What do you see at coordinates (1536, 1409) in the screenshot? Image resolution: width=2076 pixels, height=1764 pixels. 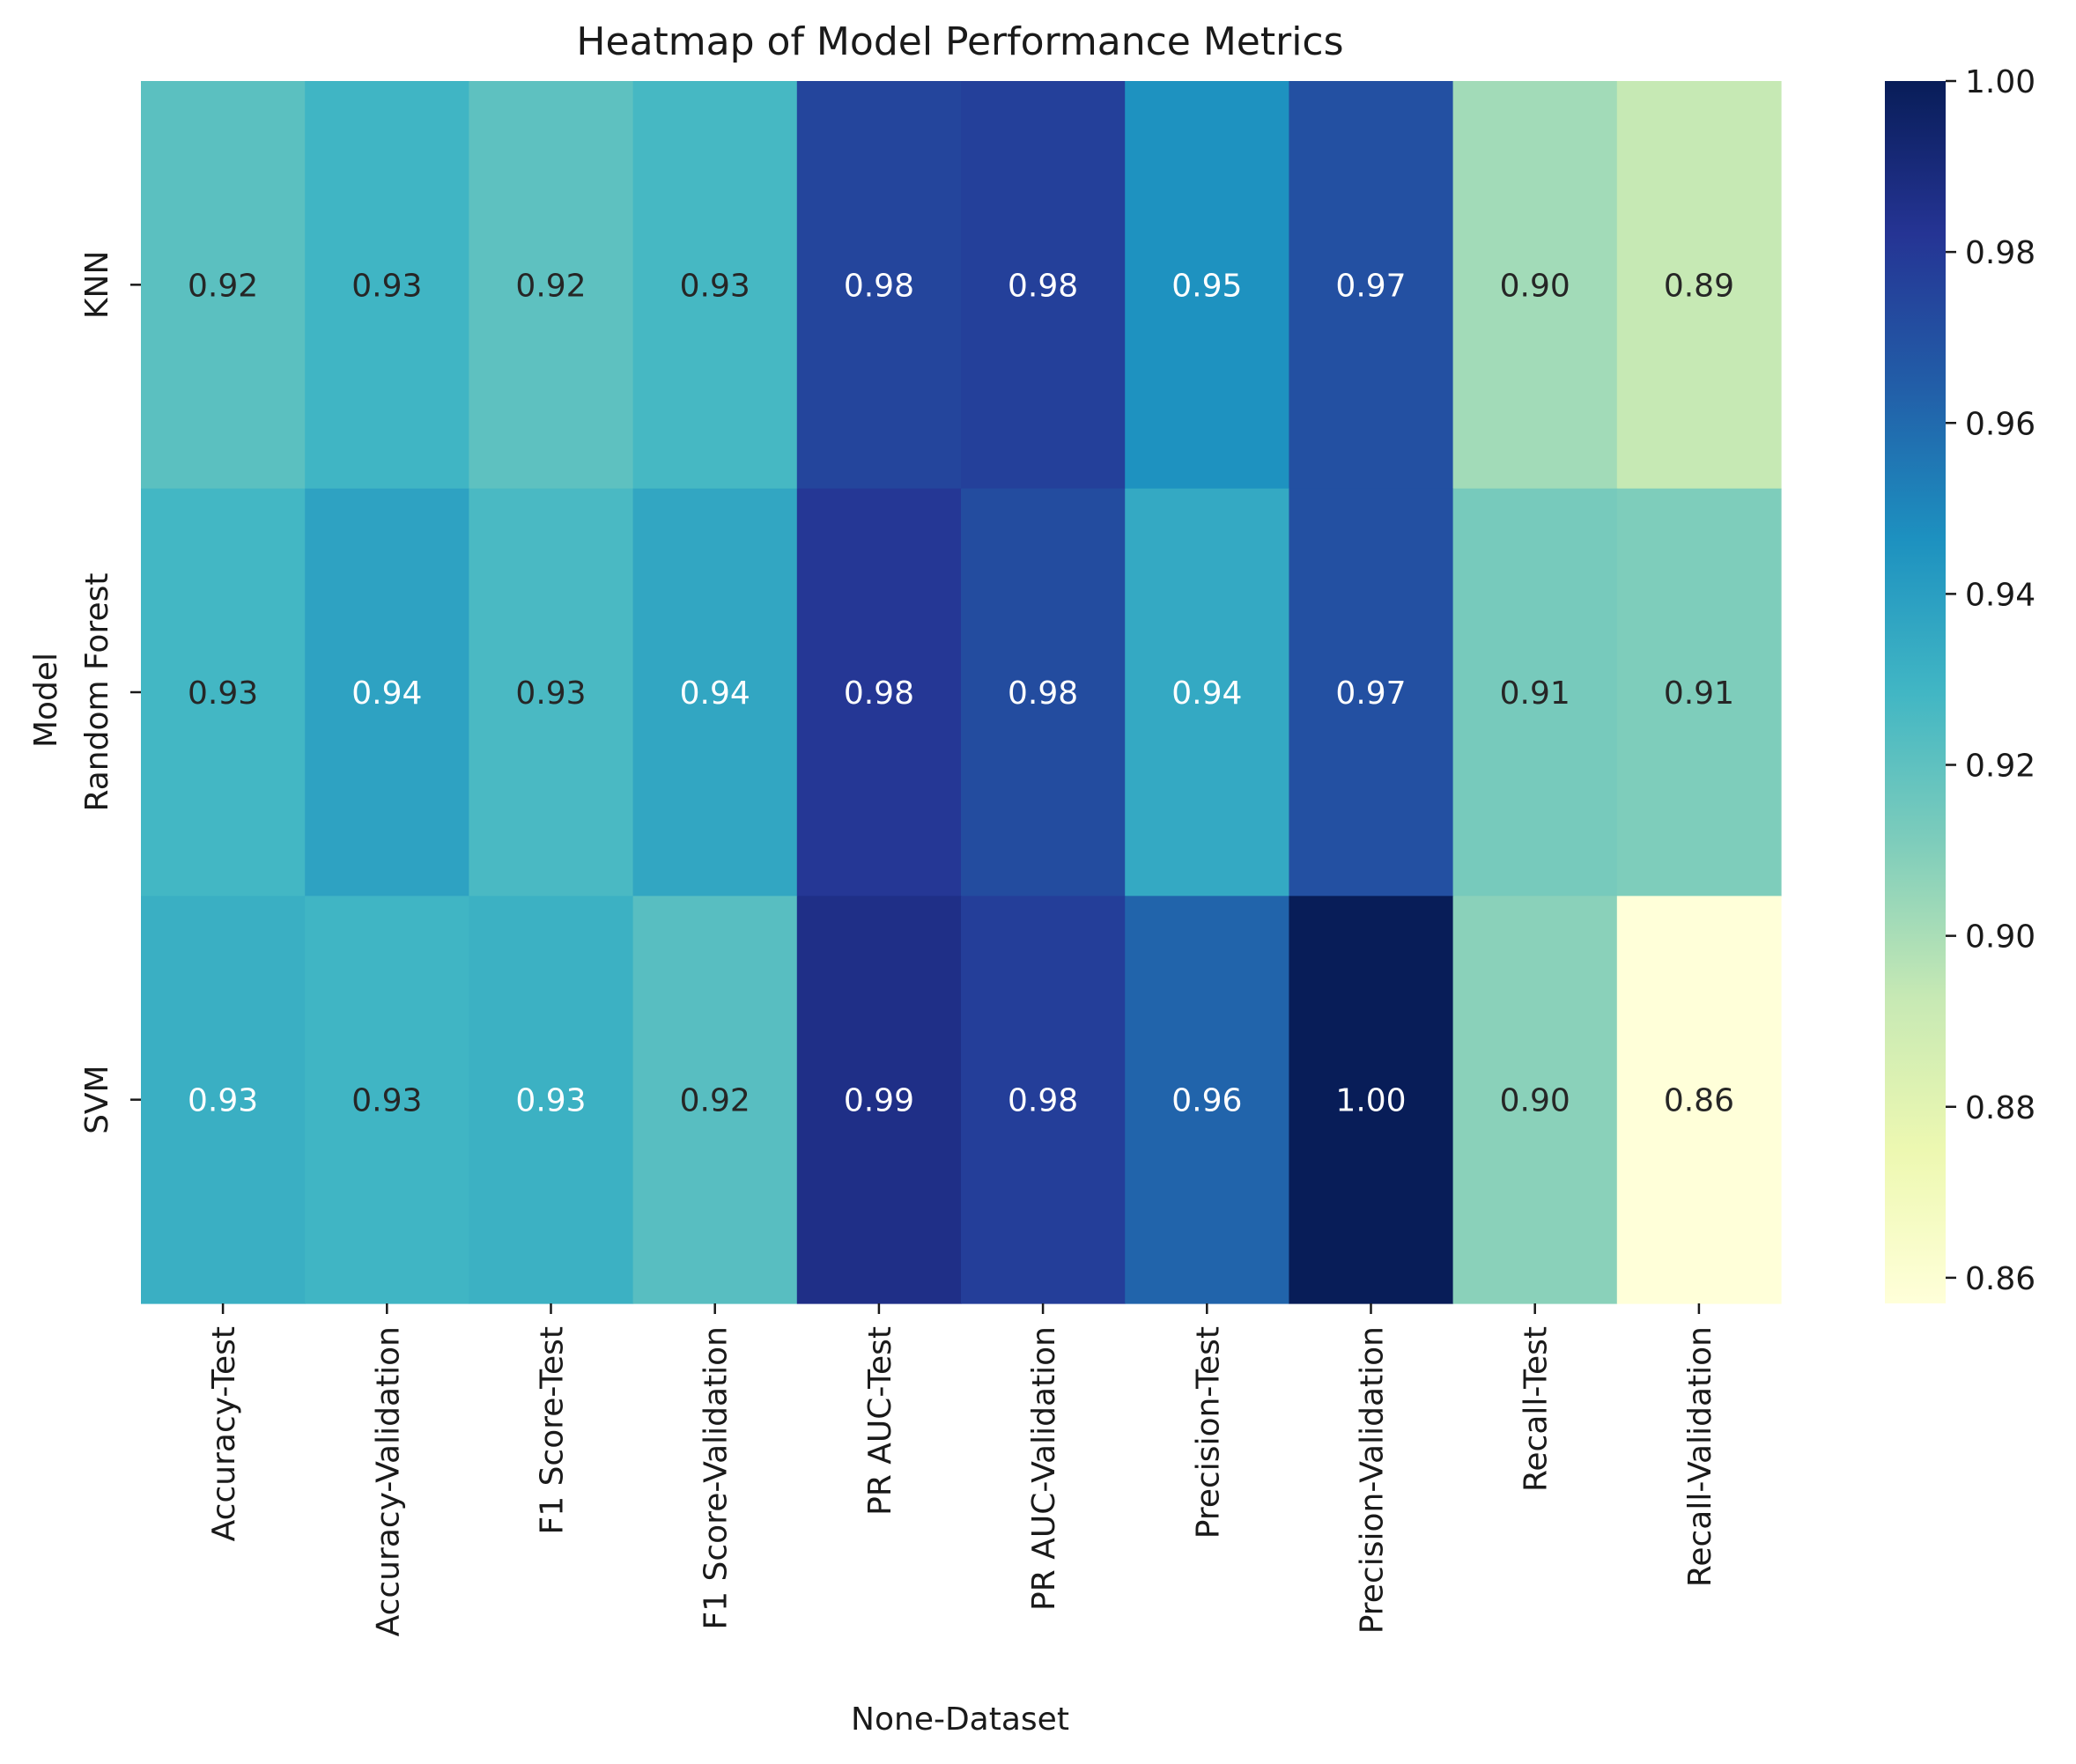 I see `x-tick-label: Recall-Test` at bounding box center [1536, 1409].